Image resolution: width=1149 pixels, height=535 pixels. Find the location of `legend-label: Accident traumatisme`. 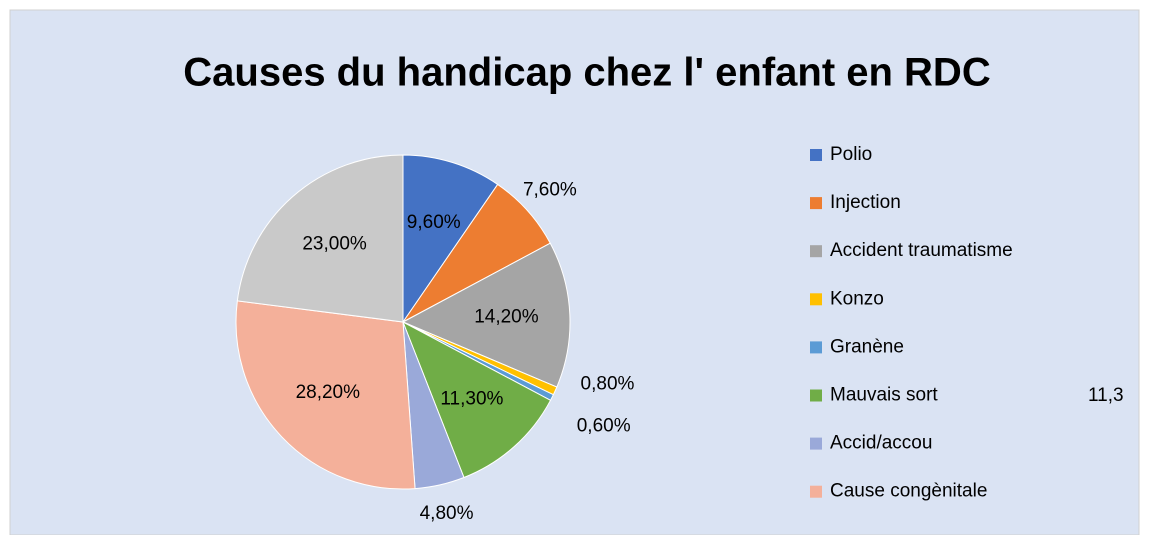

legend-label: Accident traumatisme is located at coordinates (921, 250).